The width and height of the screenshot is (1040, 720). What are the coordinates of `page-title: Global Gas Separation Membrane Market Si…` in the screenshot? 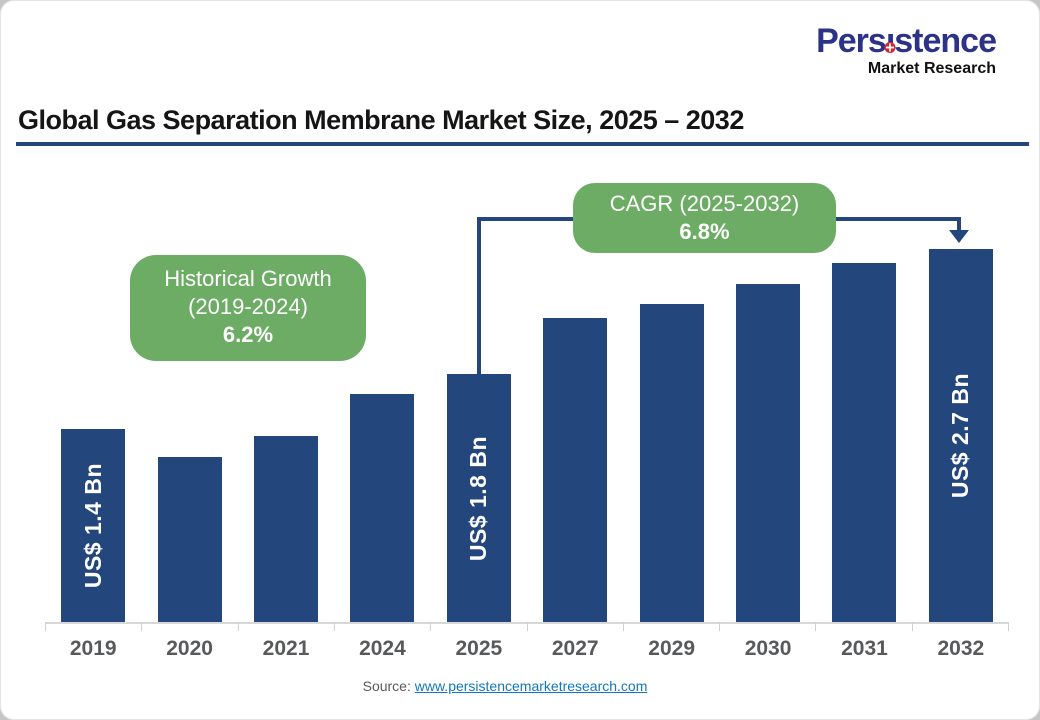 It's located at (381, 120).